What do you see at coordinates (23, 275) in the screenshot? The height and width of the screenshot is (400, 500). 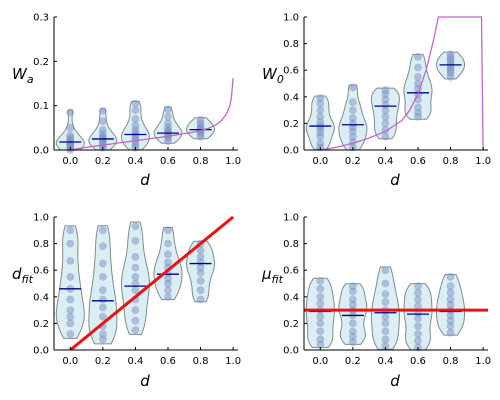 I see `ylabel-dfit: dfit` at bounding box center [23, 275].